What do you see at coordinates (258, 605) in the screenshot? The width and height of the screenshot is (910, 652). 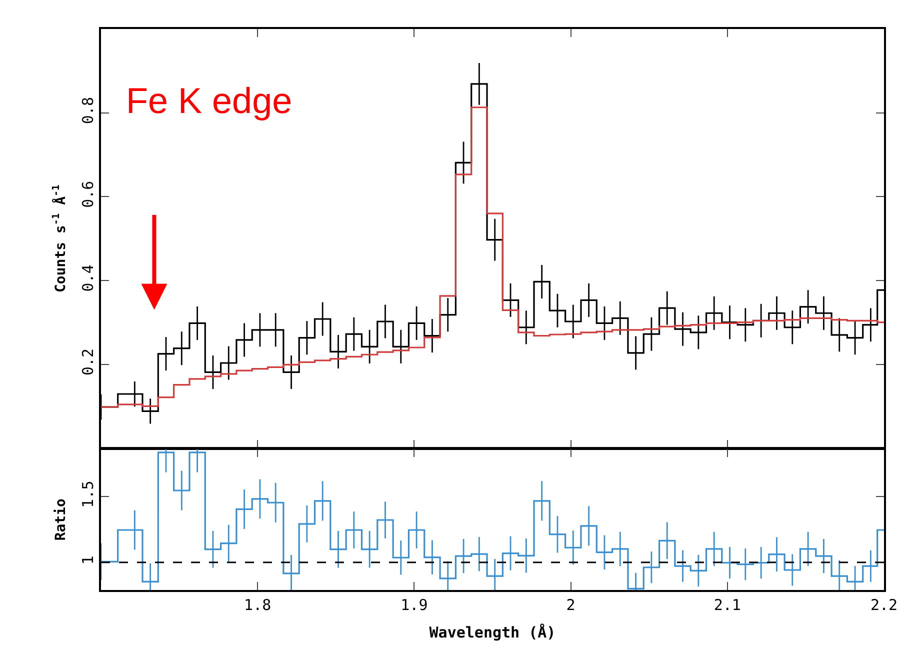 I see `x-tick-label: 1.8` at bounding box center [258, 605].